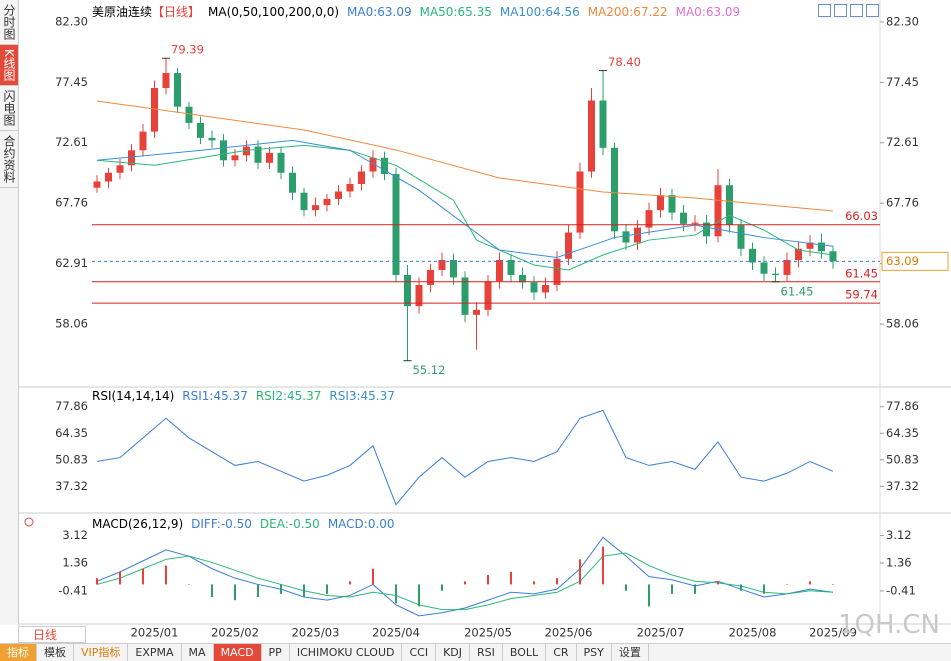 The image size is (951, 661). What do you see at coordinates (289, 524) in the screenshot?
I see `legend-entry: DEA:-0.50` at bounding box center [289, 524].